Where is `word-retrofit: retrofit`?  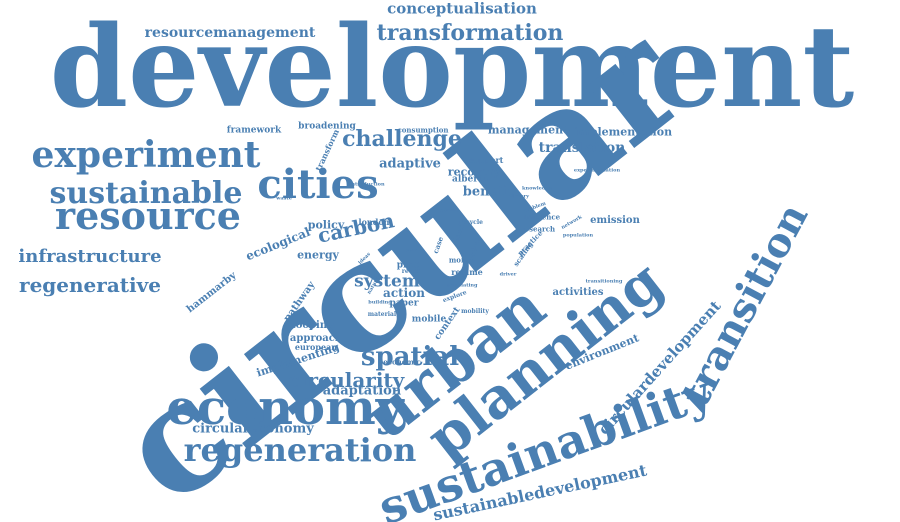 word-retrofit: retrofit is located at coordinates (449, 210).